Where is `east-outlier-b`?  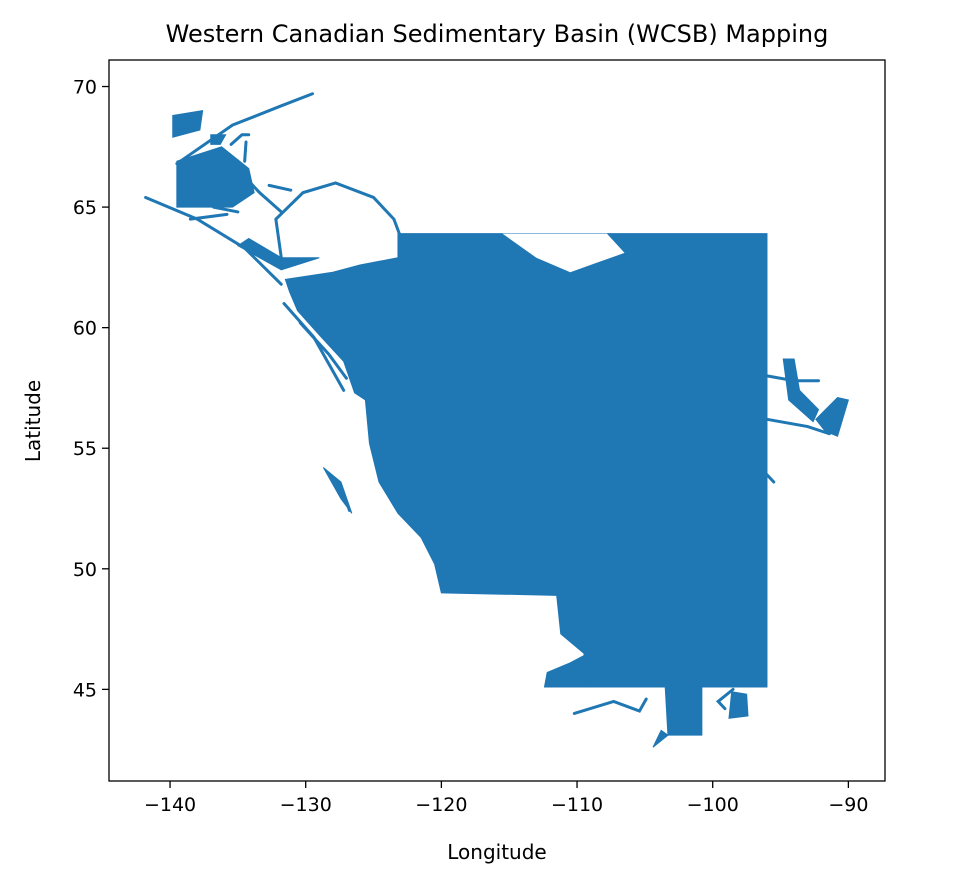 east-outlier-b is located at coordinates (832, 417).